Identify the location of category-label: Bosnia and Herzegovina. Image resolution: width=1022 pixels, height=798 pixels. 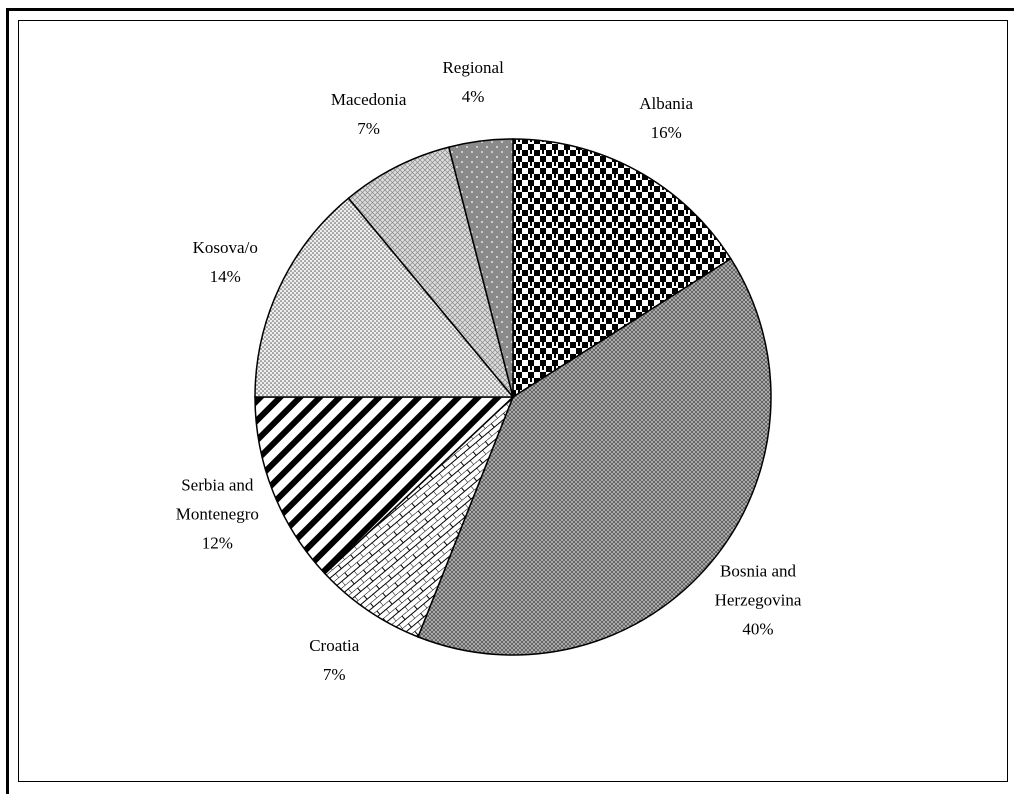
(758, 585).